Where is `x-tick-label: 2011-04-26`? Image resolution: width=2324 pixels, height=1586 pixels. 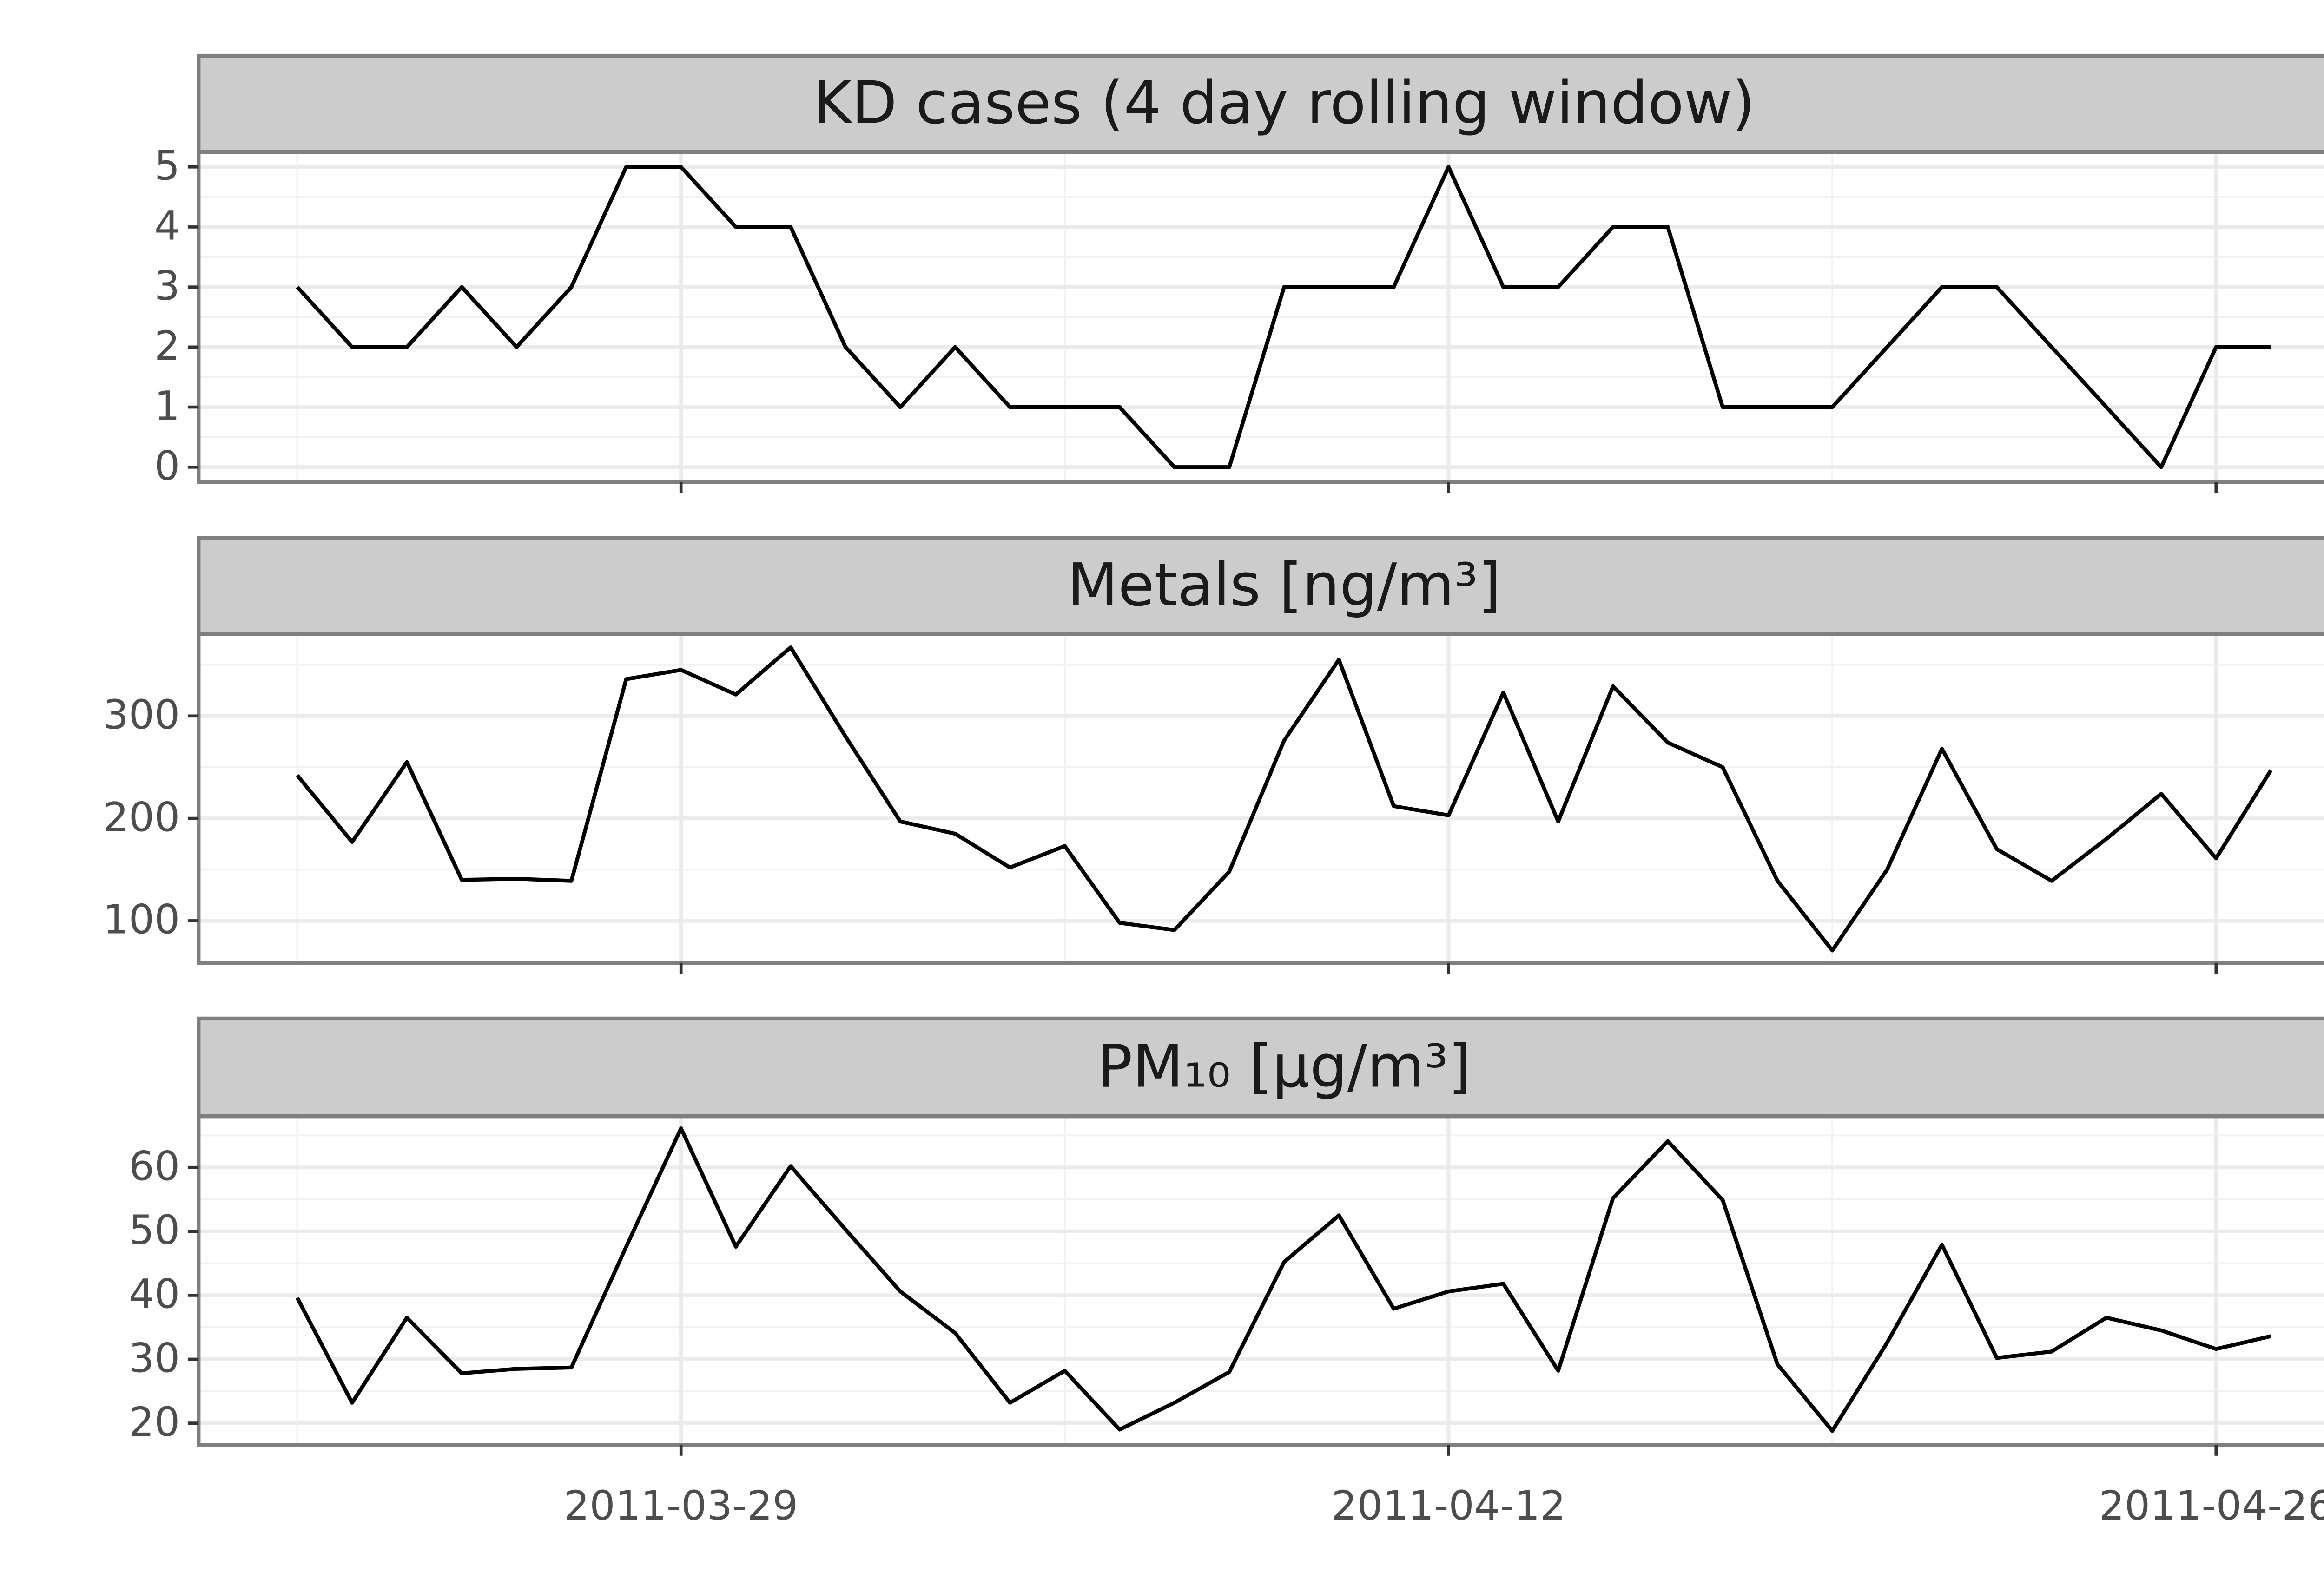 x-tick-label: 2011-04-26 is located at coordinates (2211, 1506).